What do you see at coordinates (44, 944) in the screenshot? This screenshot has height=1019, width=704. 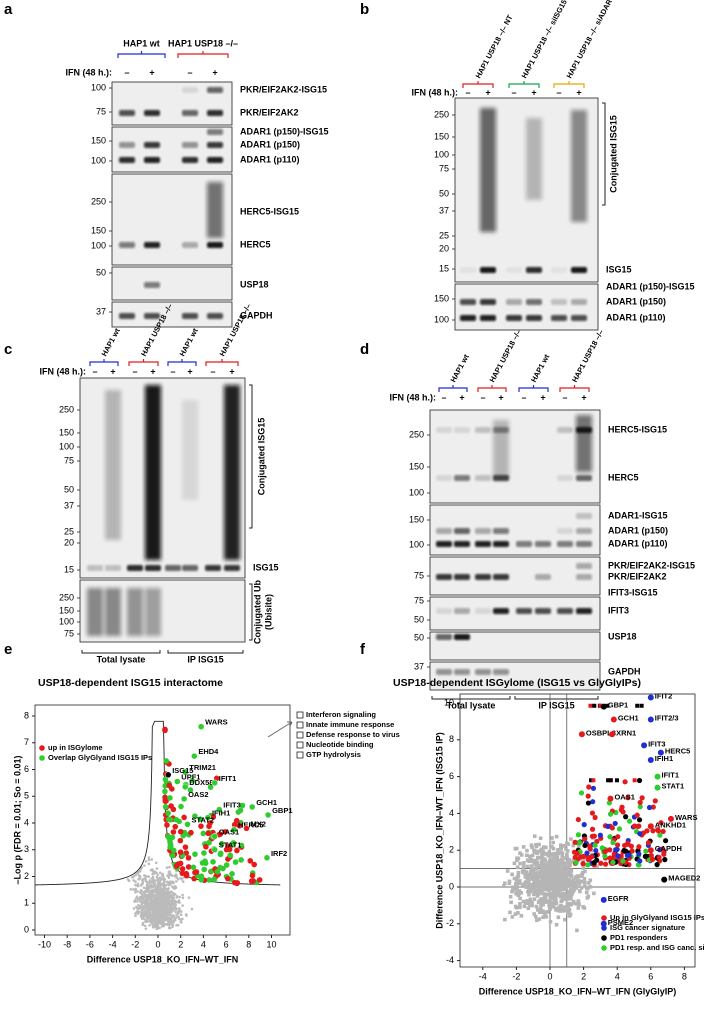 I see `x-tick-label: -10` at bounding box center [44, 944].